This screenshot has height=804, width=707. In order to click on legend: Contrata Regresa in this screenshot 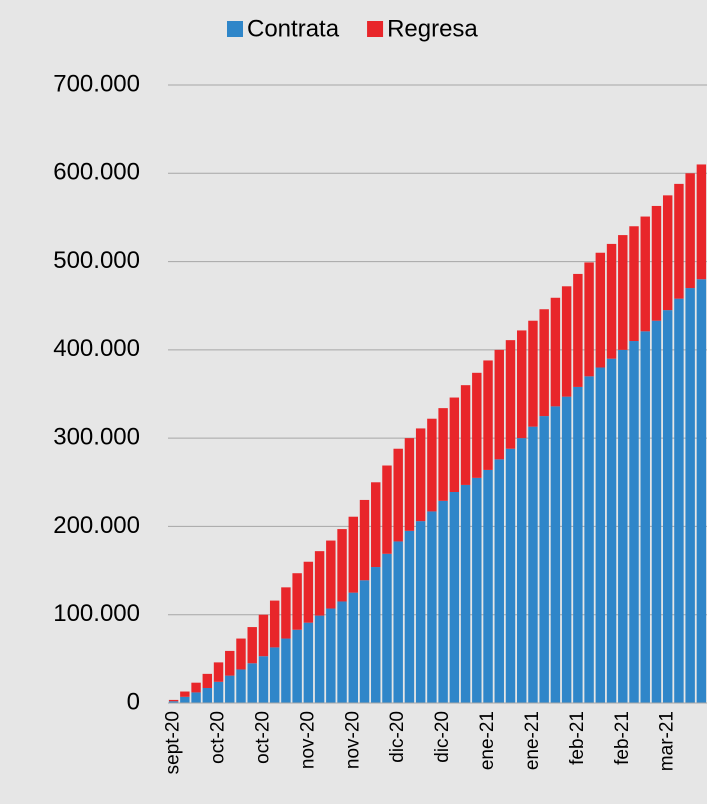, I will do `click(352, 28)`.